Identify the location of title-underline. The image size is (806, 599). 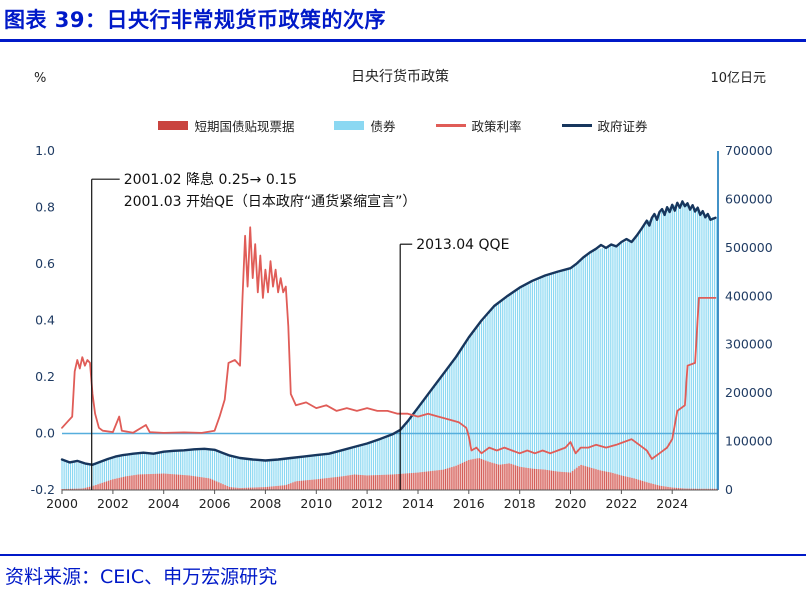
(403, 41).